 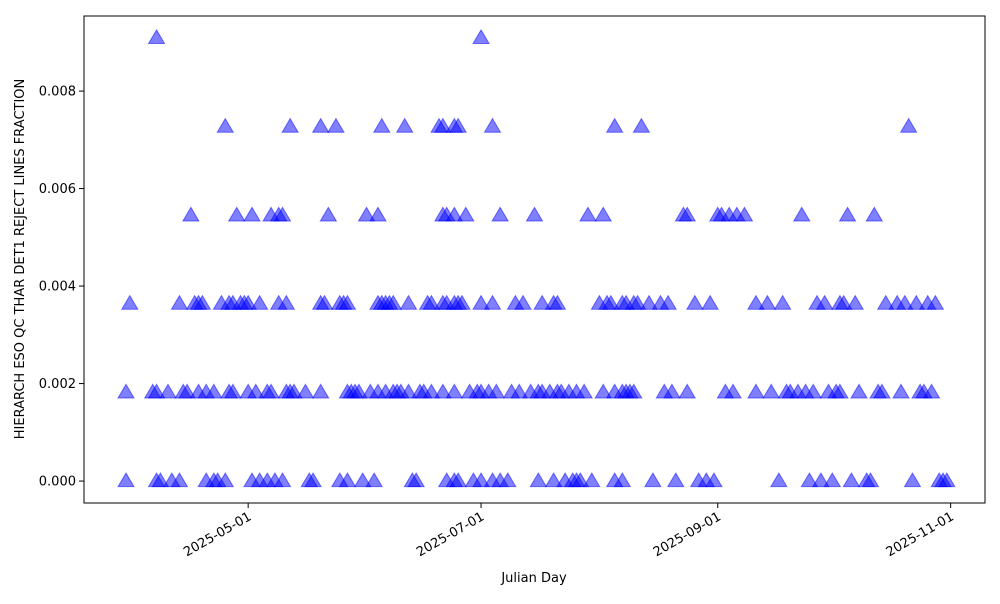 What do you see at coordinates (57, 384) in the screenshot?
I see `y-tick-label: 0.002` at bounding box center [57, 384].